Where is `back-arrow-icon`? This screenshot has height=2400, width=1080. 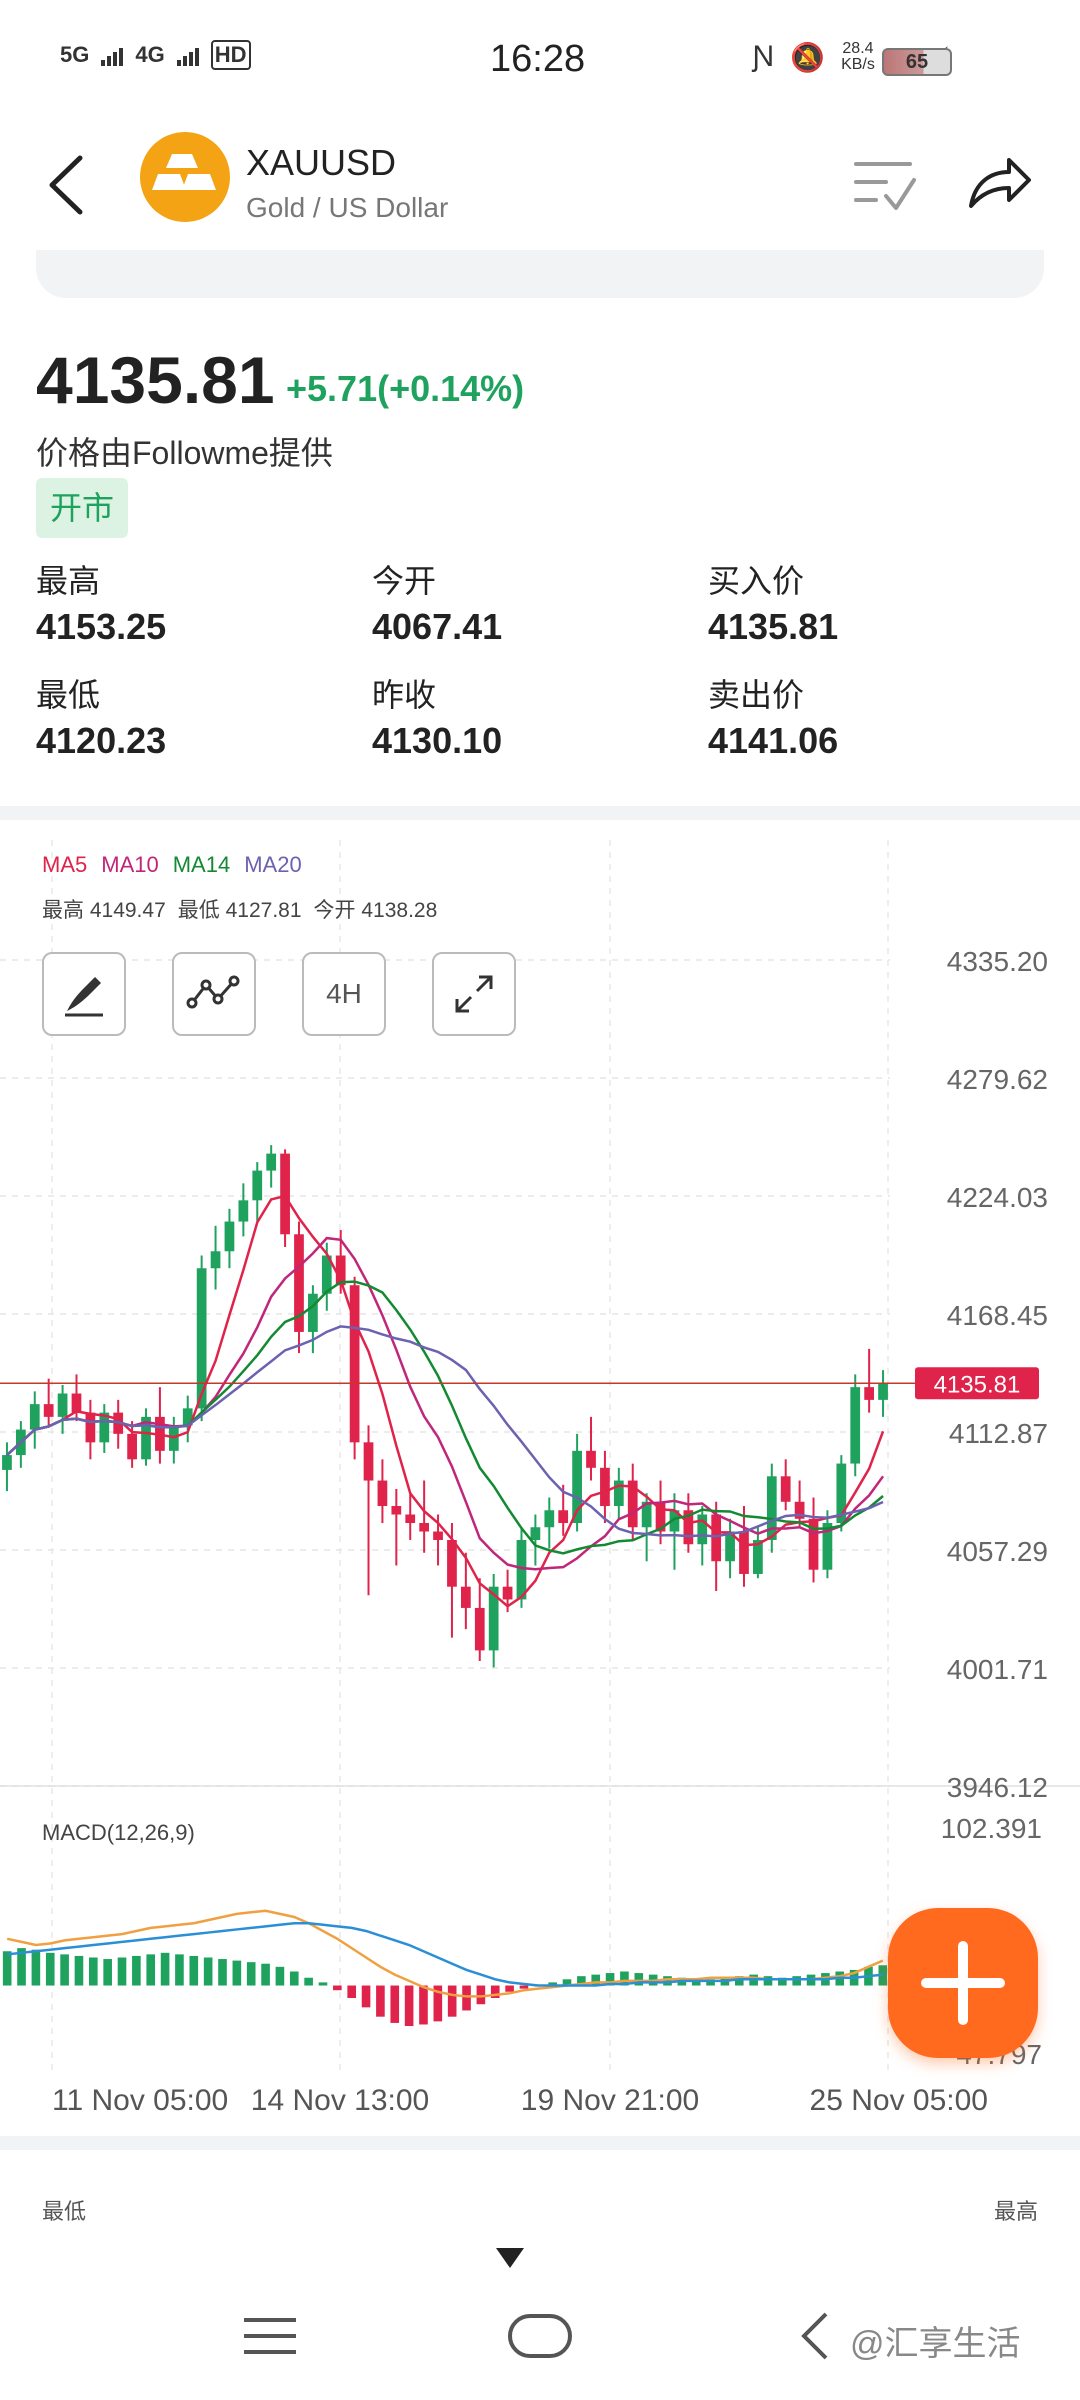
back-arrow-icon is located at coordinates (70, 185).